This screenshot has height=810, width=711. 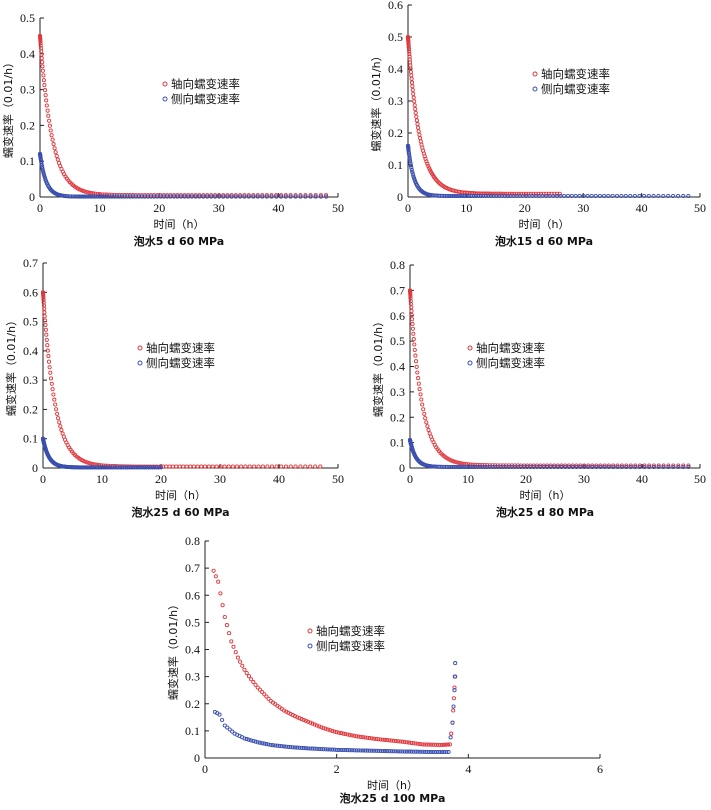 I want to click on x-tick-label: 50, so click(x=338, y=479).